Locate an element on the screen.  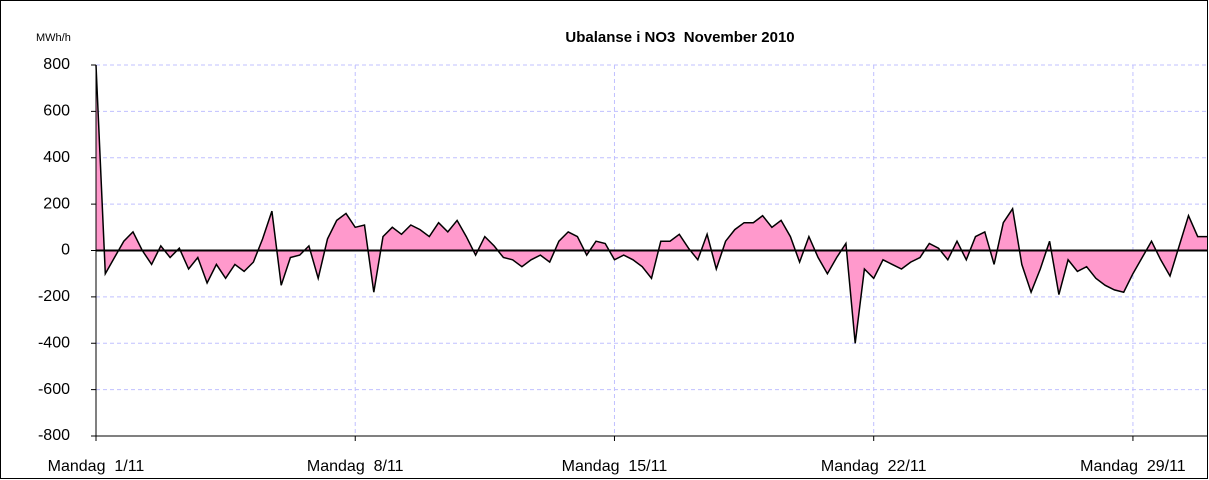
chart-title: Ubalanse i NO3 November 2010 is located at coordinates (679, 37).